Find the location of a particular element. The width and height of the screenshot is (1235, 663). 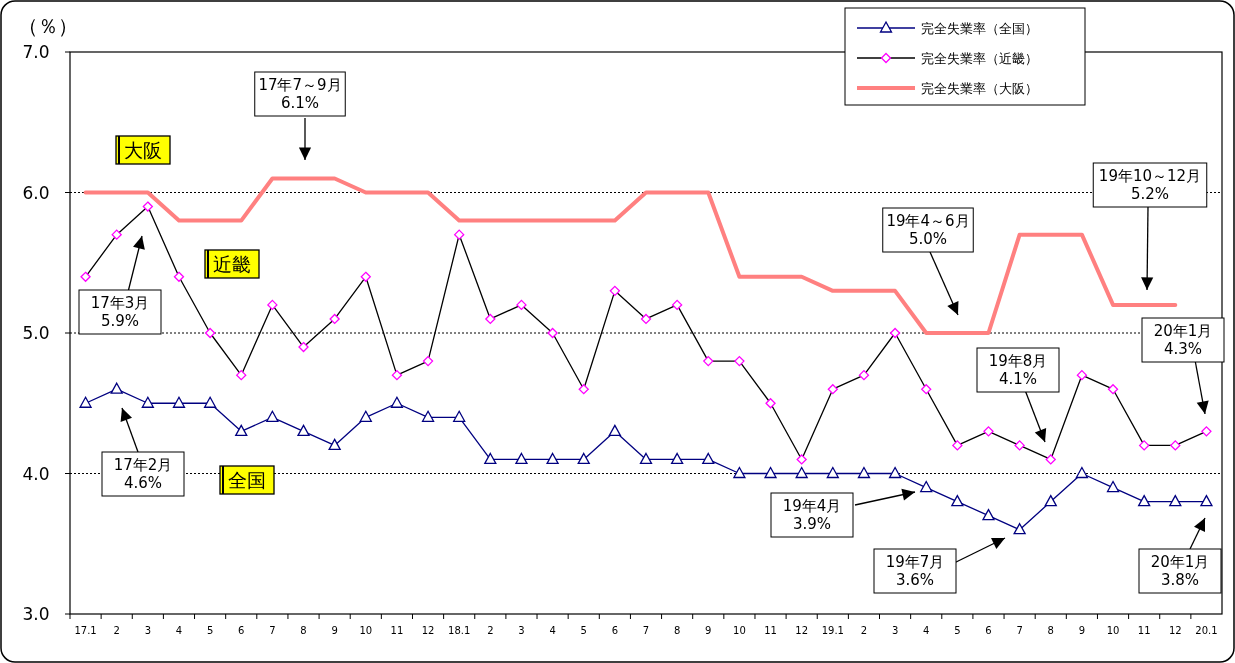

annotation: 全国 is located at coordinates (247, 480).